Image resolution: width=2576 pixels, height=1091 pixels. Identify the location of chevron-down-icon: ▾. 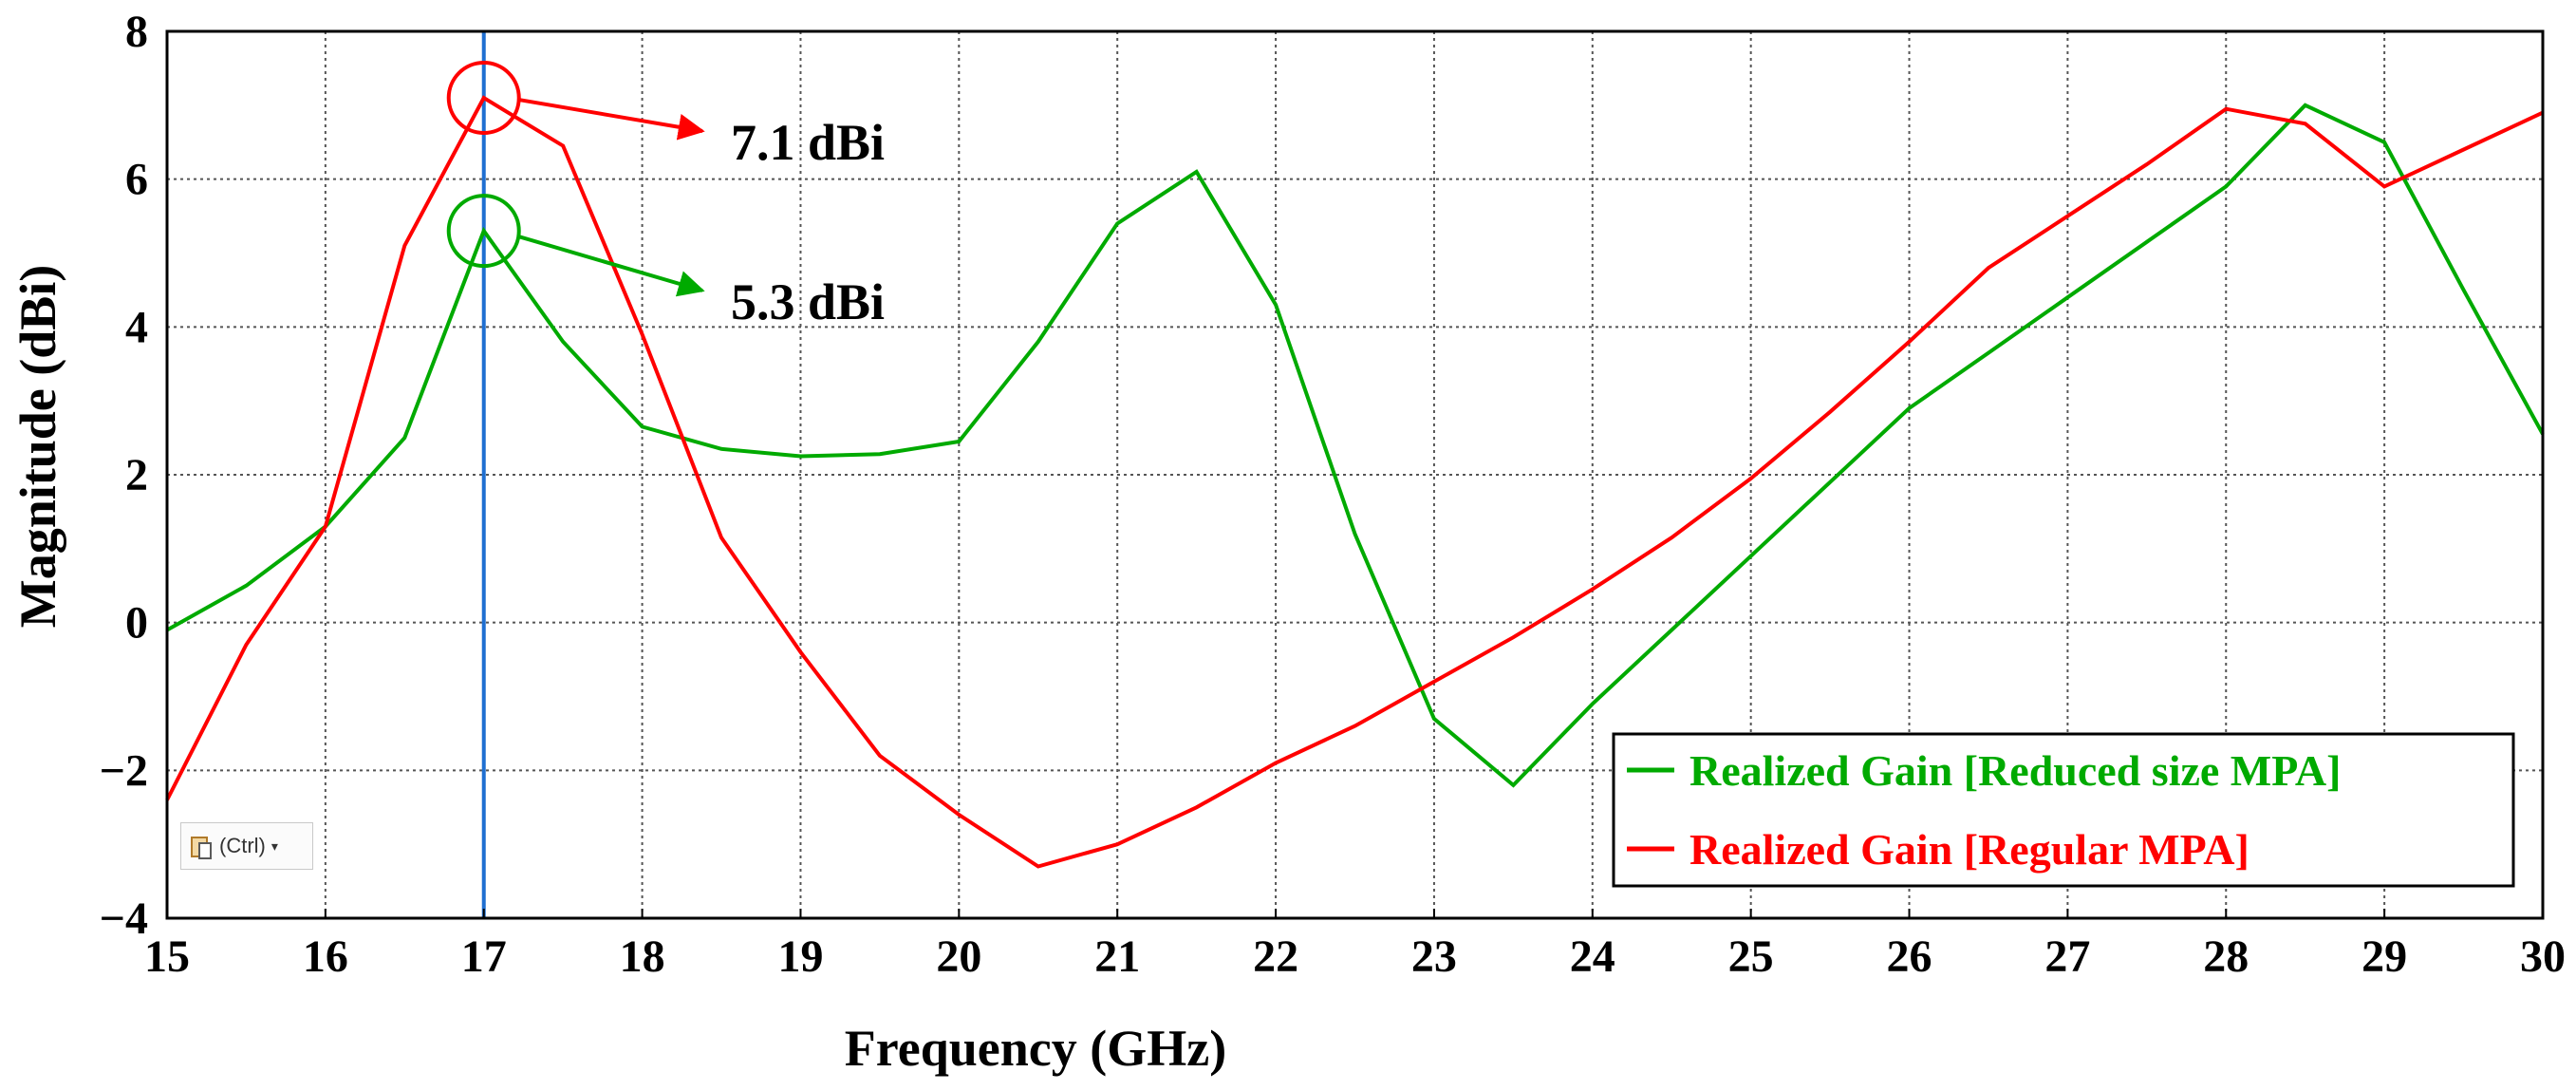
(275, 845).